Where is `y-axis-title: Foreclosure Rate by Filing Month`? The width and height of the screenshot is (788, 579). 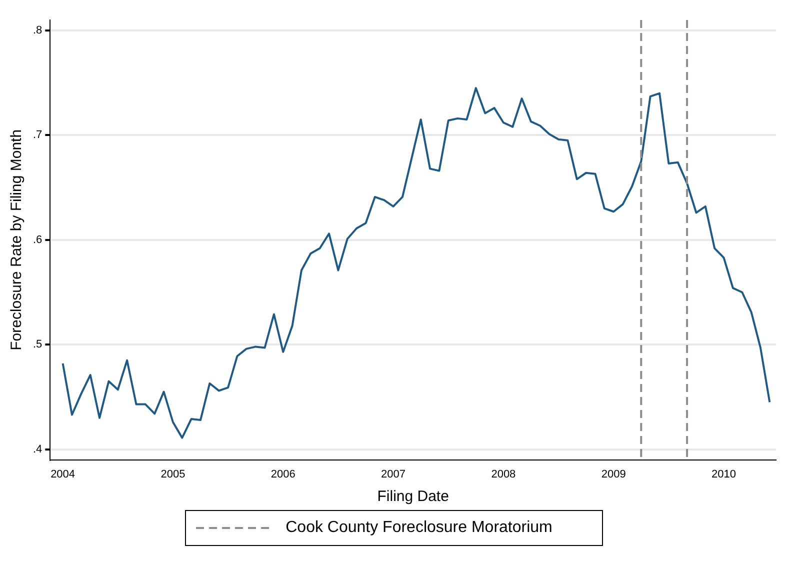
y-axis-title: Foreclosure Rate by Filing Month is located at coordinates (17, 239).